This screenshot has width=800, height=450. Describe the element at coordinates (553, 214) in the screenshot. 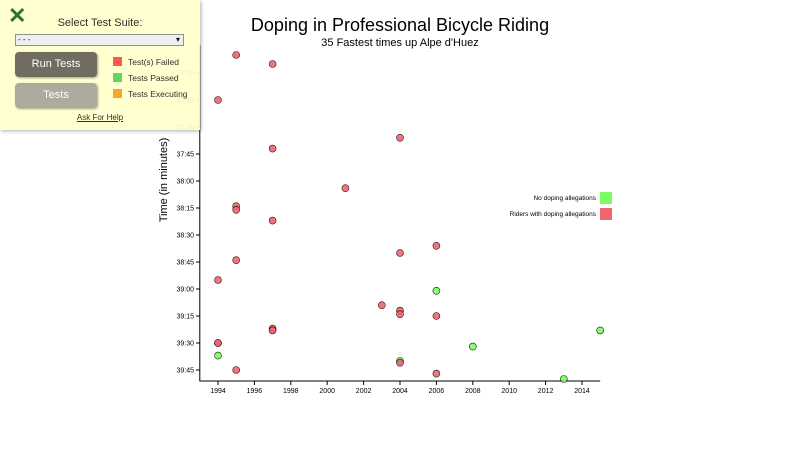

I see `legend-label: Riders with doping allegations` at that location.